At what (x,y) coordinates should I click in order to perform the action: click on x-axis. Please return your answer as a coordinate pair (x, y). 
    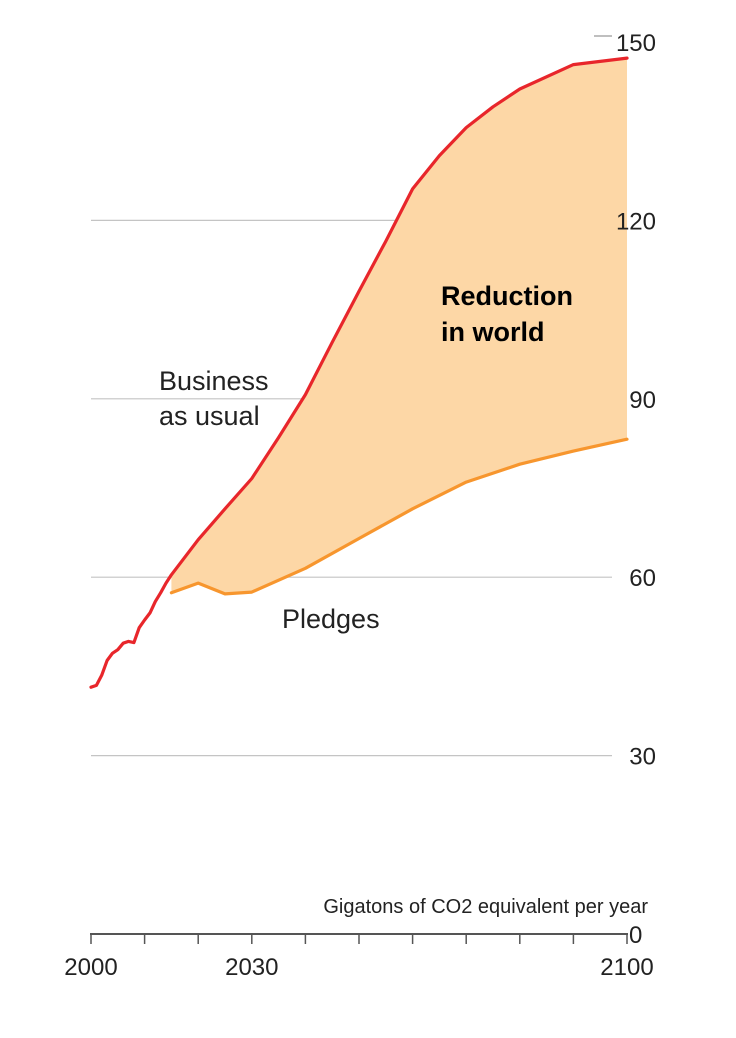
    Looking at the image, I should click on (359, 938).